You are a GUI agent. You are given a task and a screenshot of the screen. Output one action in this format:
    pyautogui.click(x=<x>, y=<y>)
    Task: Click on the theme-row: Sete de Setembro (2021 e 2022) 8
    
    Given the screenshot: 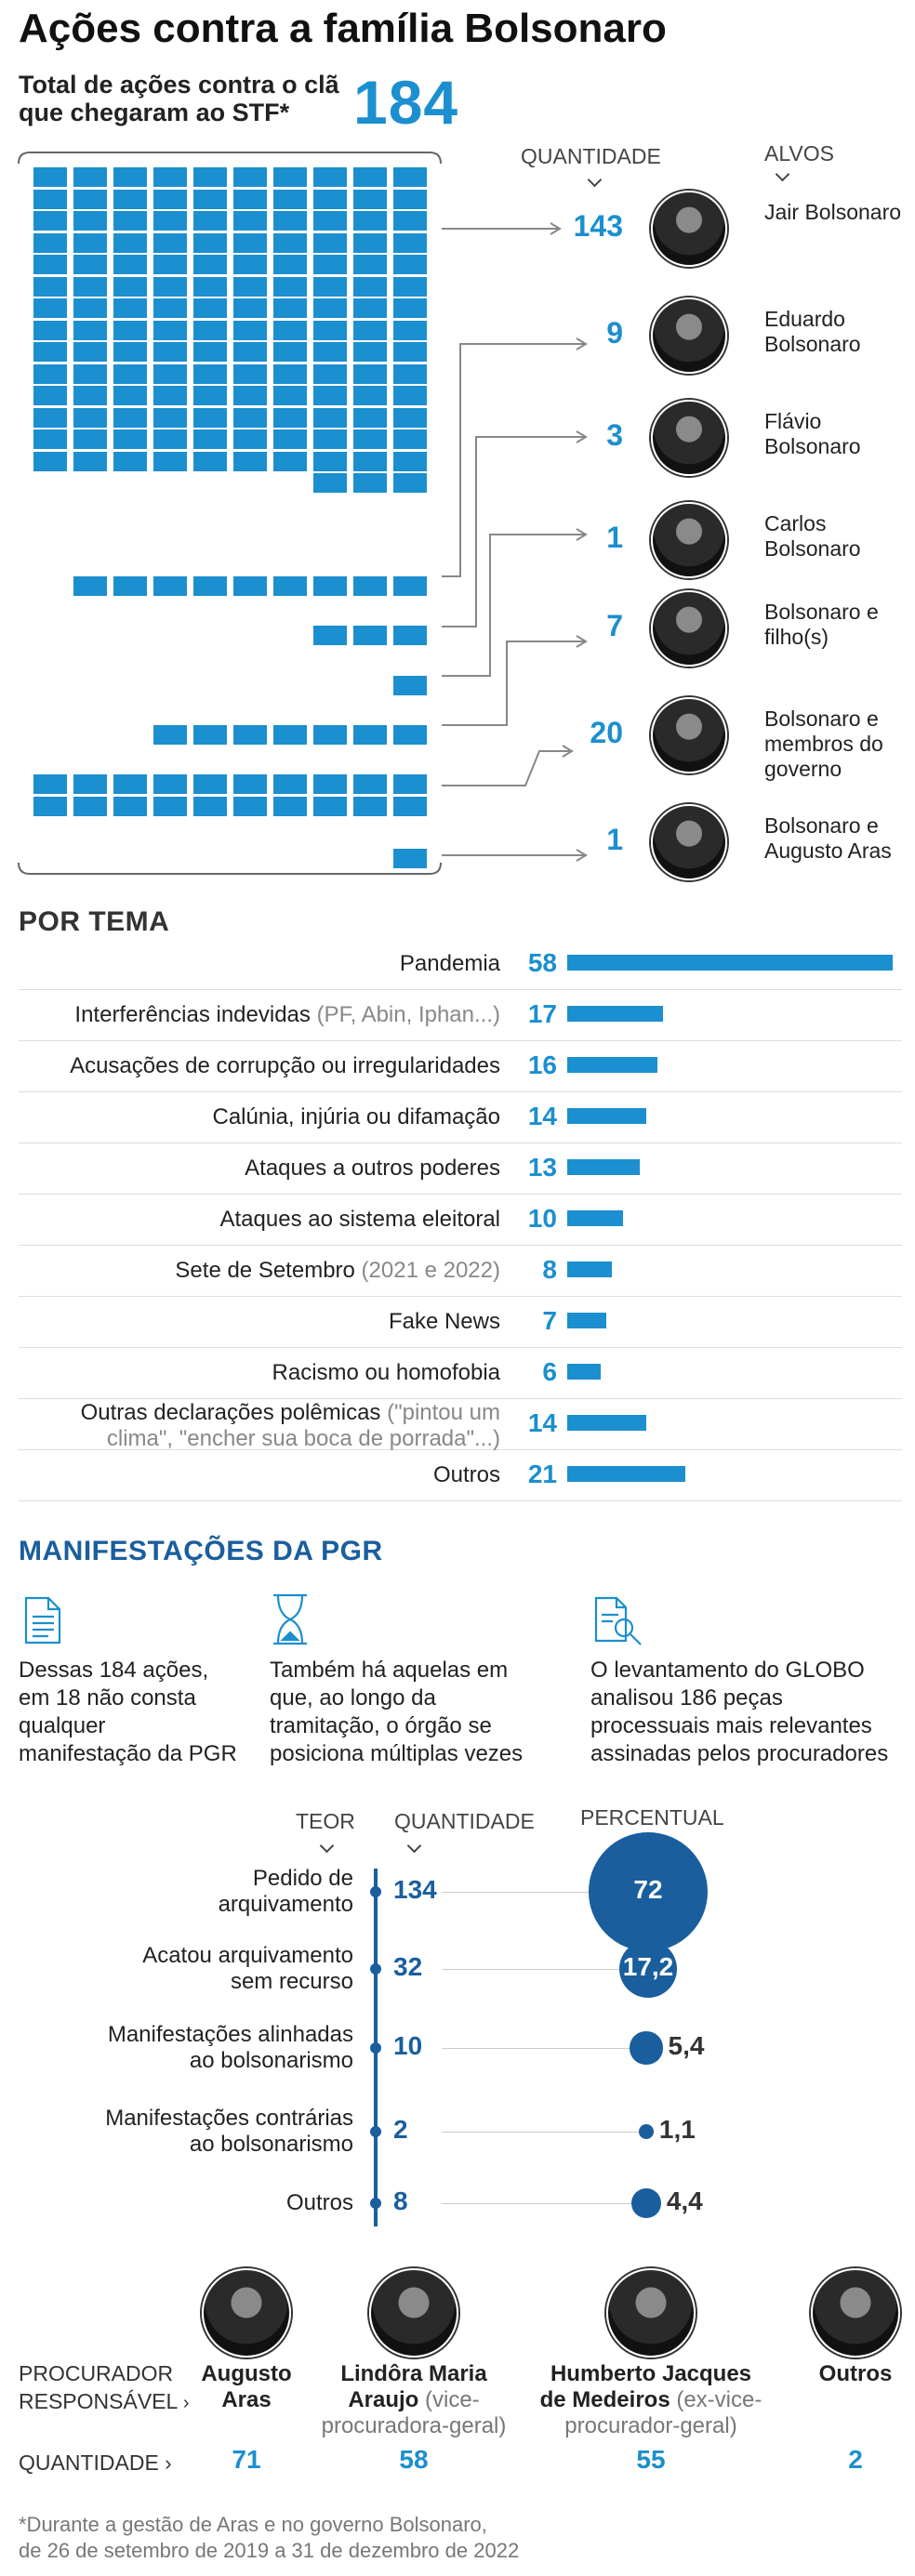 What is the action you would take?
    pyautogui.click(x=460, y=1271)
    